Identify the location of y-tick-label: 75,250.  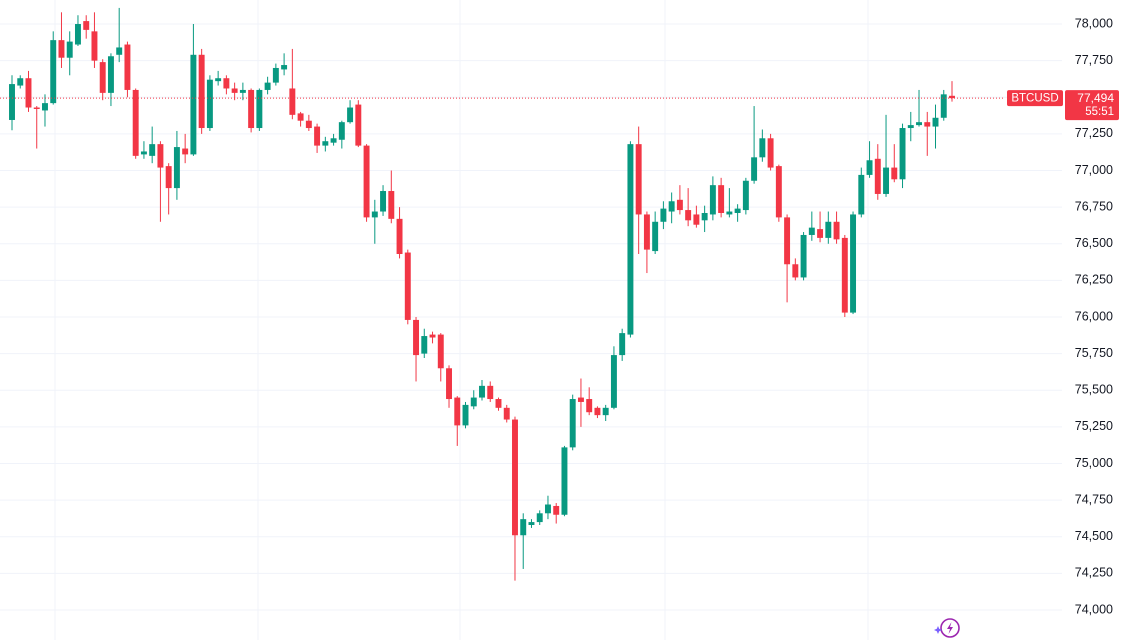
(1094, 426).